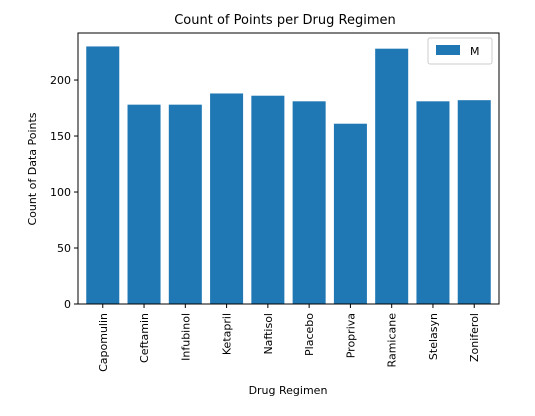  I want to click on y-axis-label: Count of Data Points, so click(32, 168).